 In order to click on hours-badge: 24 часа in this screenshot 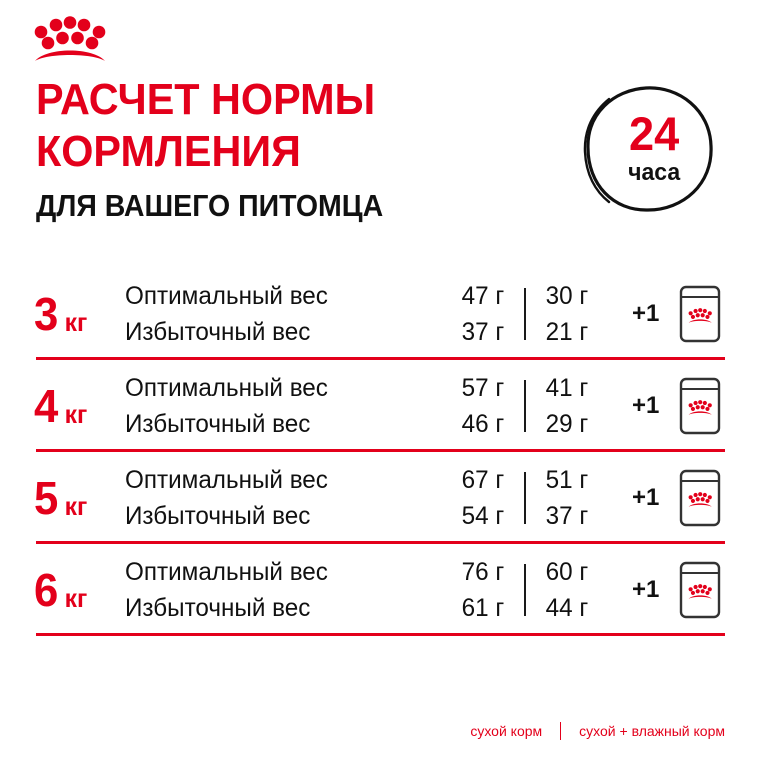, I will do `click(650, 149)`.